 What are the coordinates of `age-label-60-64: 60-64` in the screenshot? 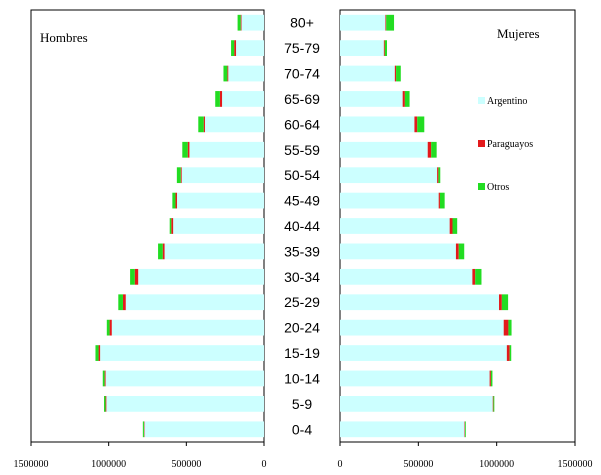 It's located at (302, 124).